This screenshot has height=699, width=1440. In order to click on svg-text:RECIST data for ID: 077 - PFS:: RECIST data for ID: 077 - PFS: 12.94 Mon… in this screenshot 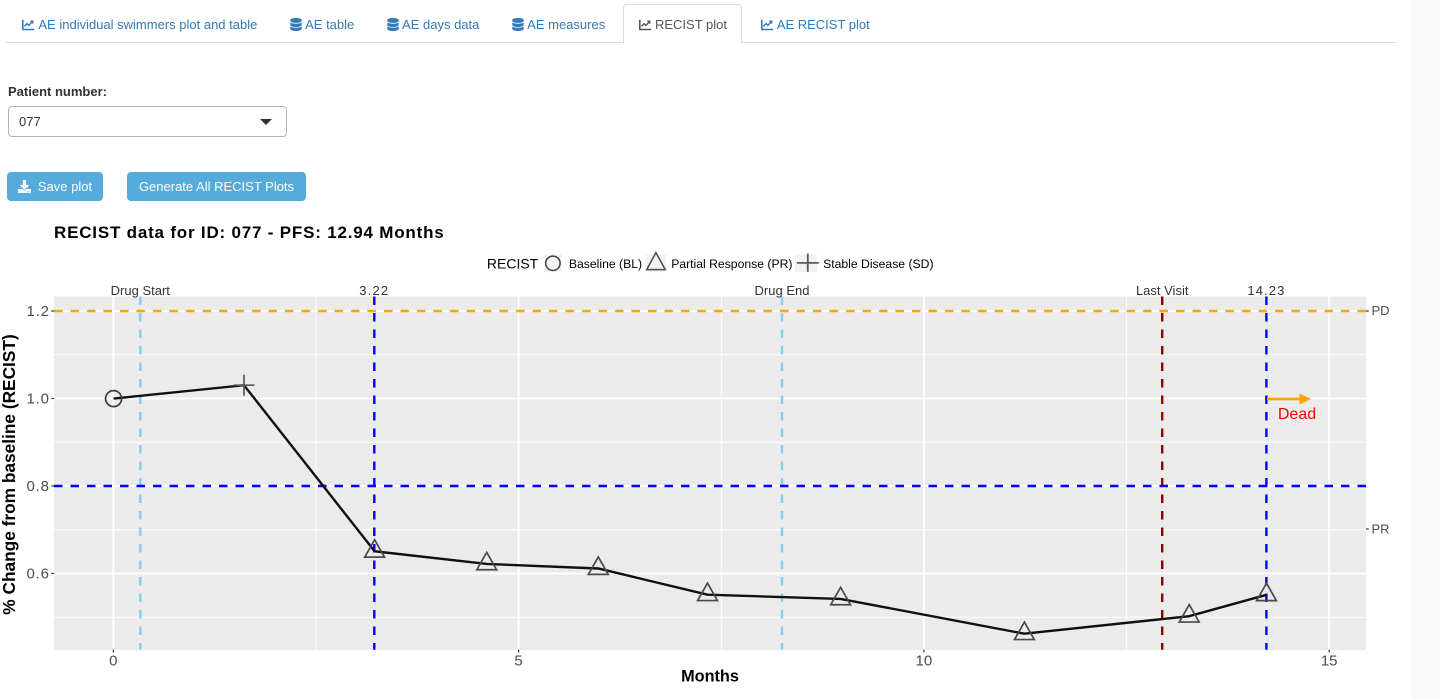, I will do `click(249, 232)`.